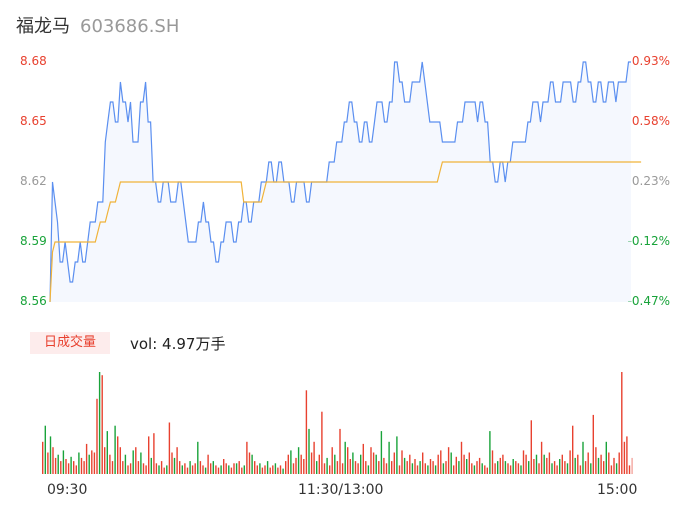  I want to click on x-time-label: 09:30, so click(67, 490).